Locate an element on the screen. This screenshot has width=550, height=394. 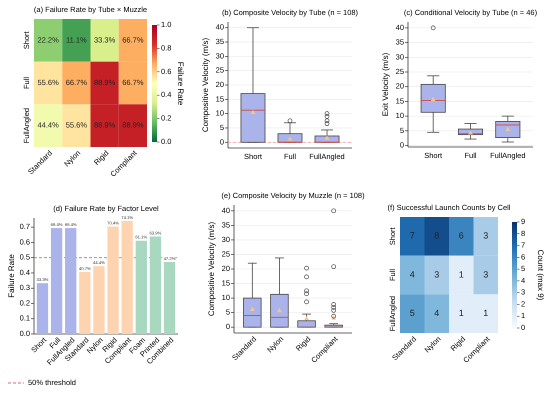
data-label: 6 is located at coordinates (461, 235).